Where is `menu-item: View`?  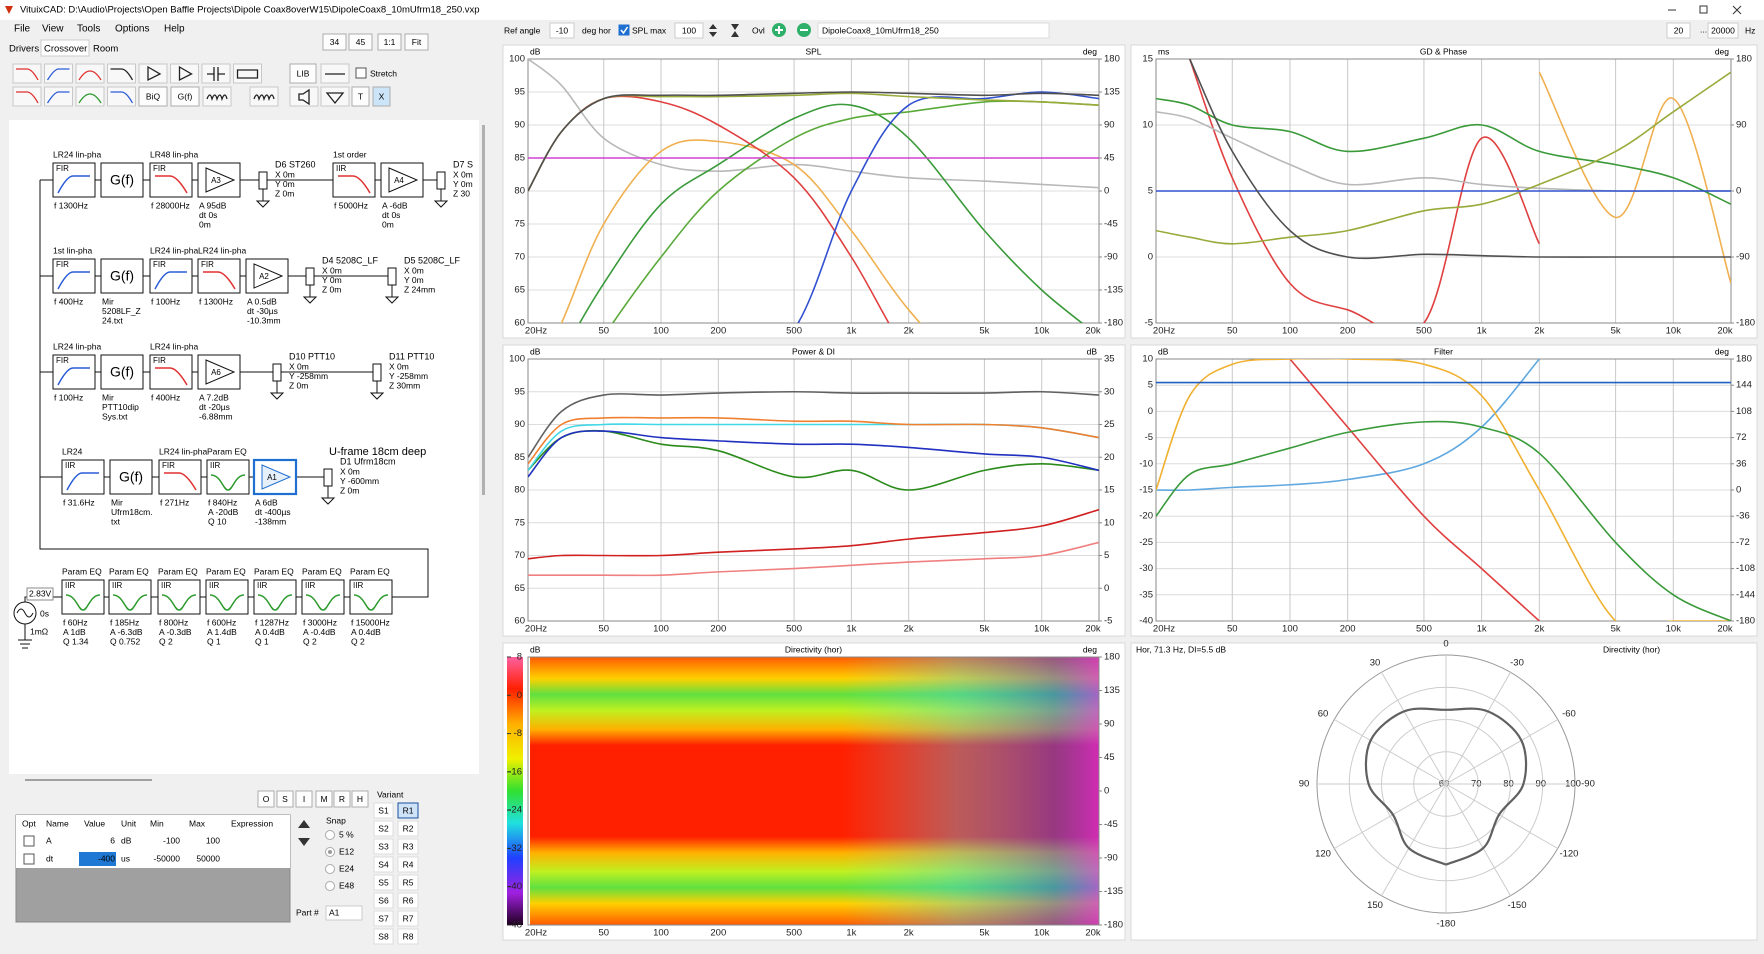 menu-item: View is located at coordinates (53, 29).